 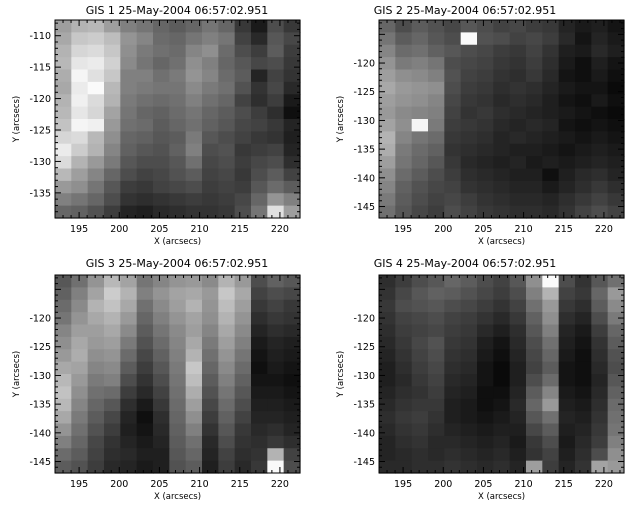 I want to click on y-tick-label: -120, so click(x=40, y=99).